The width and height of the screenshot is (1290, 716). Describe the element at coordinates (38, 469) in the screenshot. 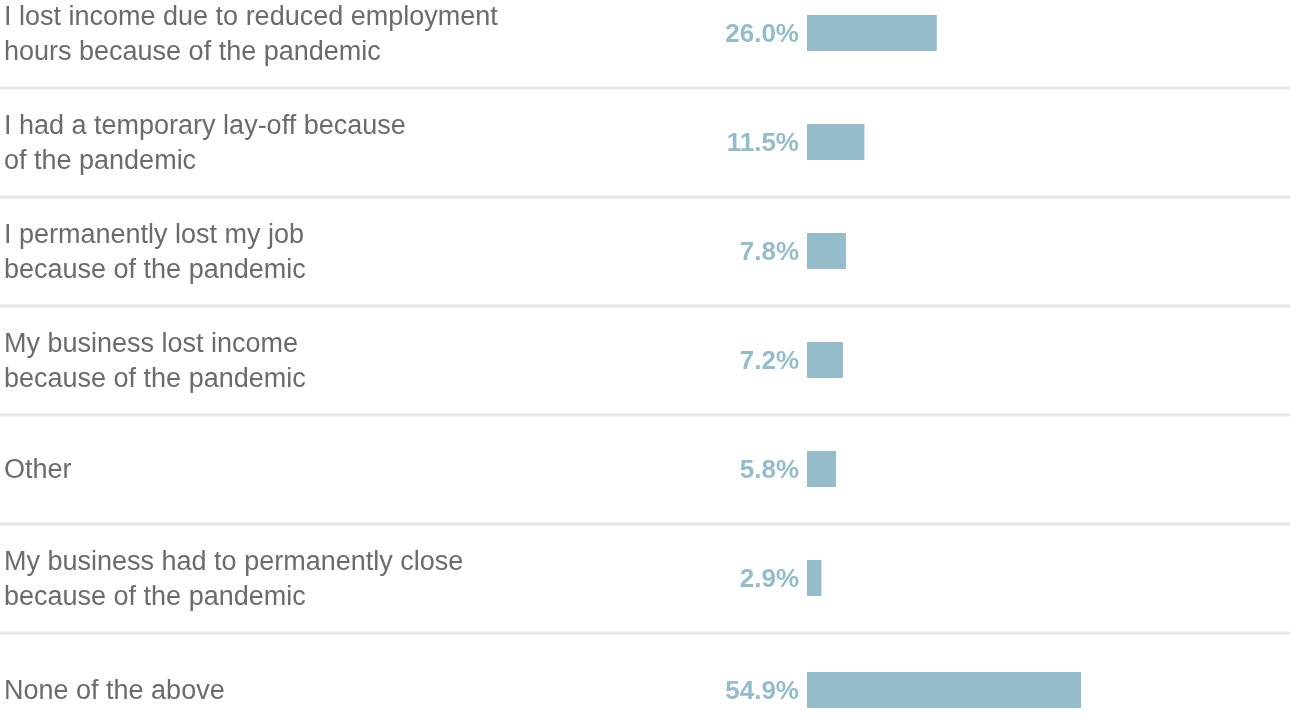

I see `y-tick-label: Other` at that location.